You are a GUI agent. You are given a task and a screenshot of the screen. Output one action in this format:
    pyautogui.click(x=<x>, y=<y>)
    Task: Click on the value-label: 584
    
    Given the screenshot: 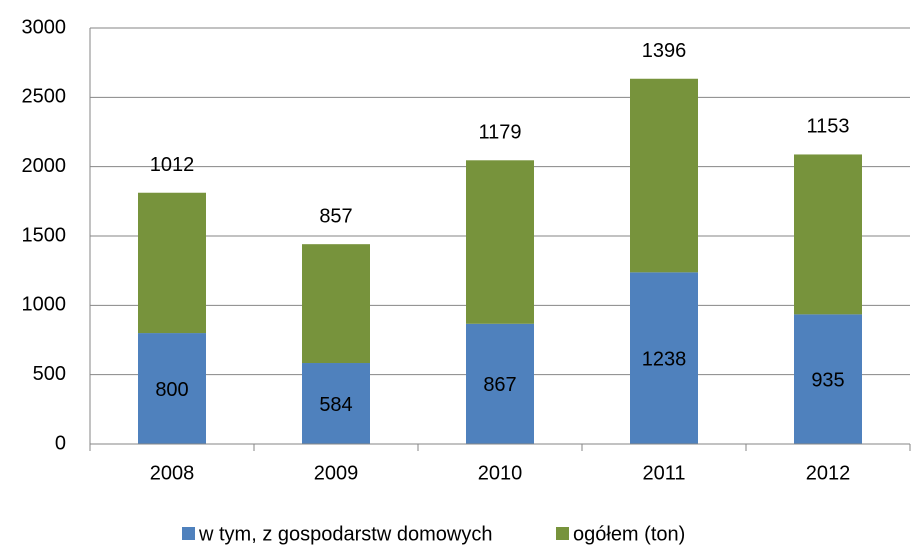 What is the action you would take?
    pyautogui.click(x=335, y=405)
    